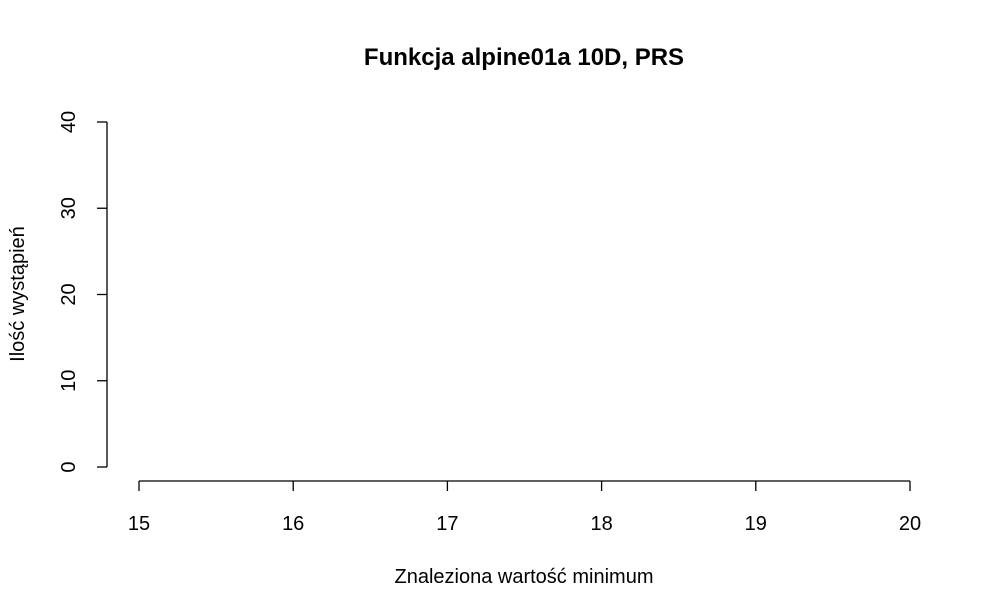 Image resolution: width=997 pixels, height=616 pixels. What do you see at coordinates (910, 524) in the screenshot?
I see `x-tick-label: 20` at bounding box center [910, 524].